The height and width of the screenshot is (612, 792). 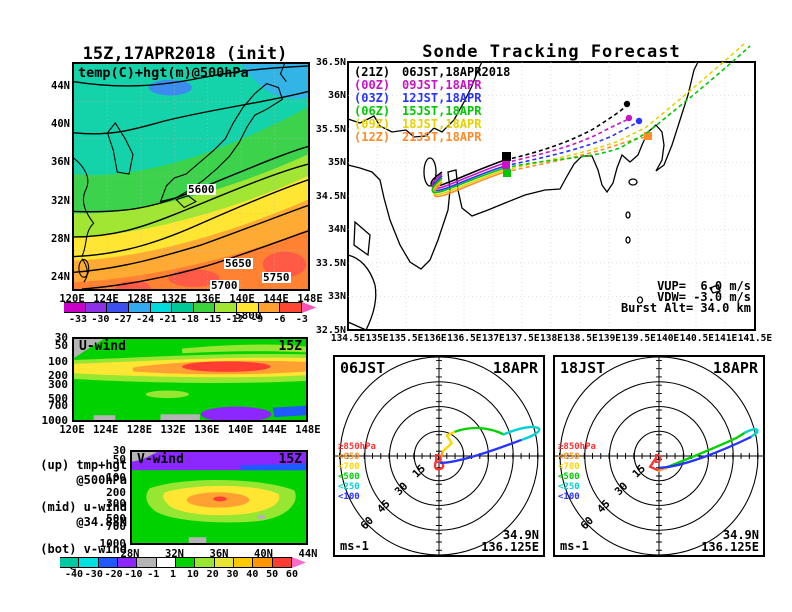 I want to click on track-00z-end, so click(x=629, y=118).